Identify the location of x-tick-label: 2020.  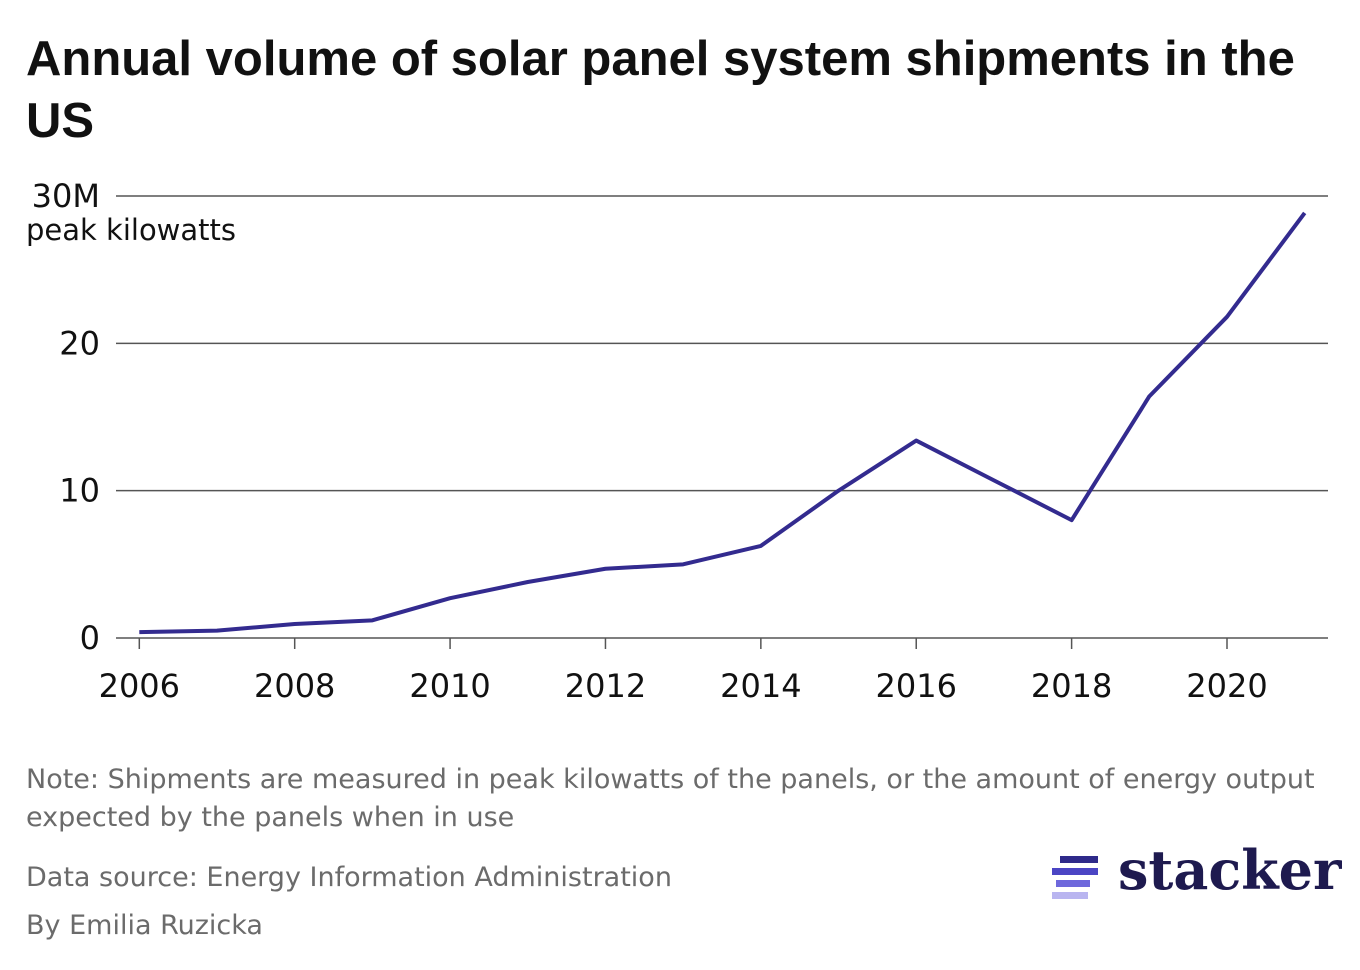
(1226, 686).